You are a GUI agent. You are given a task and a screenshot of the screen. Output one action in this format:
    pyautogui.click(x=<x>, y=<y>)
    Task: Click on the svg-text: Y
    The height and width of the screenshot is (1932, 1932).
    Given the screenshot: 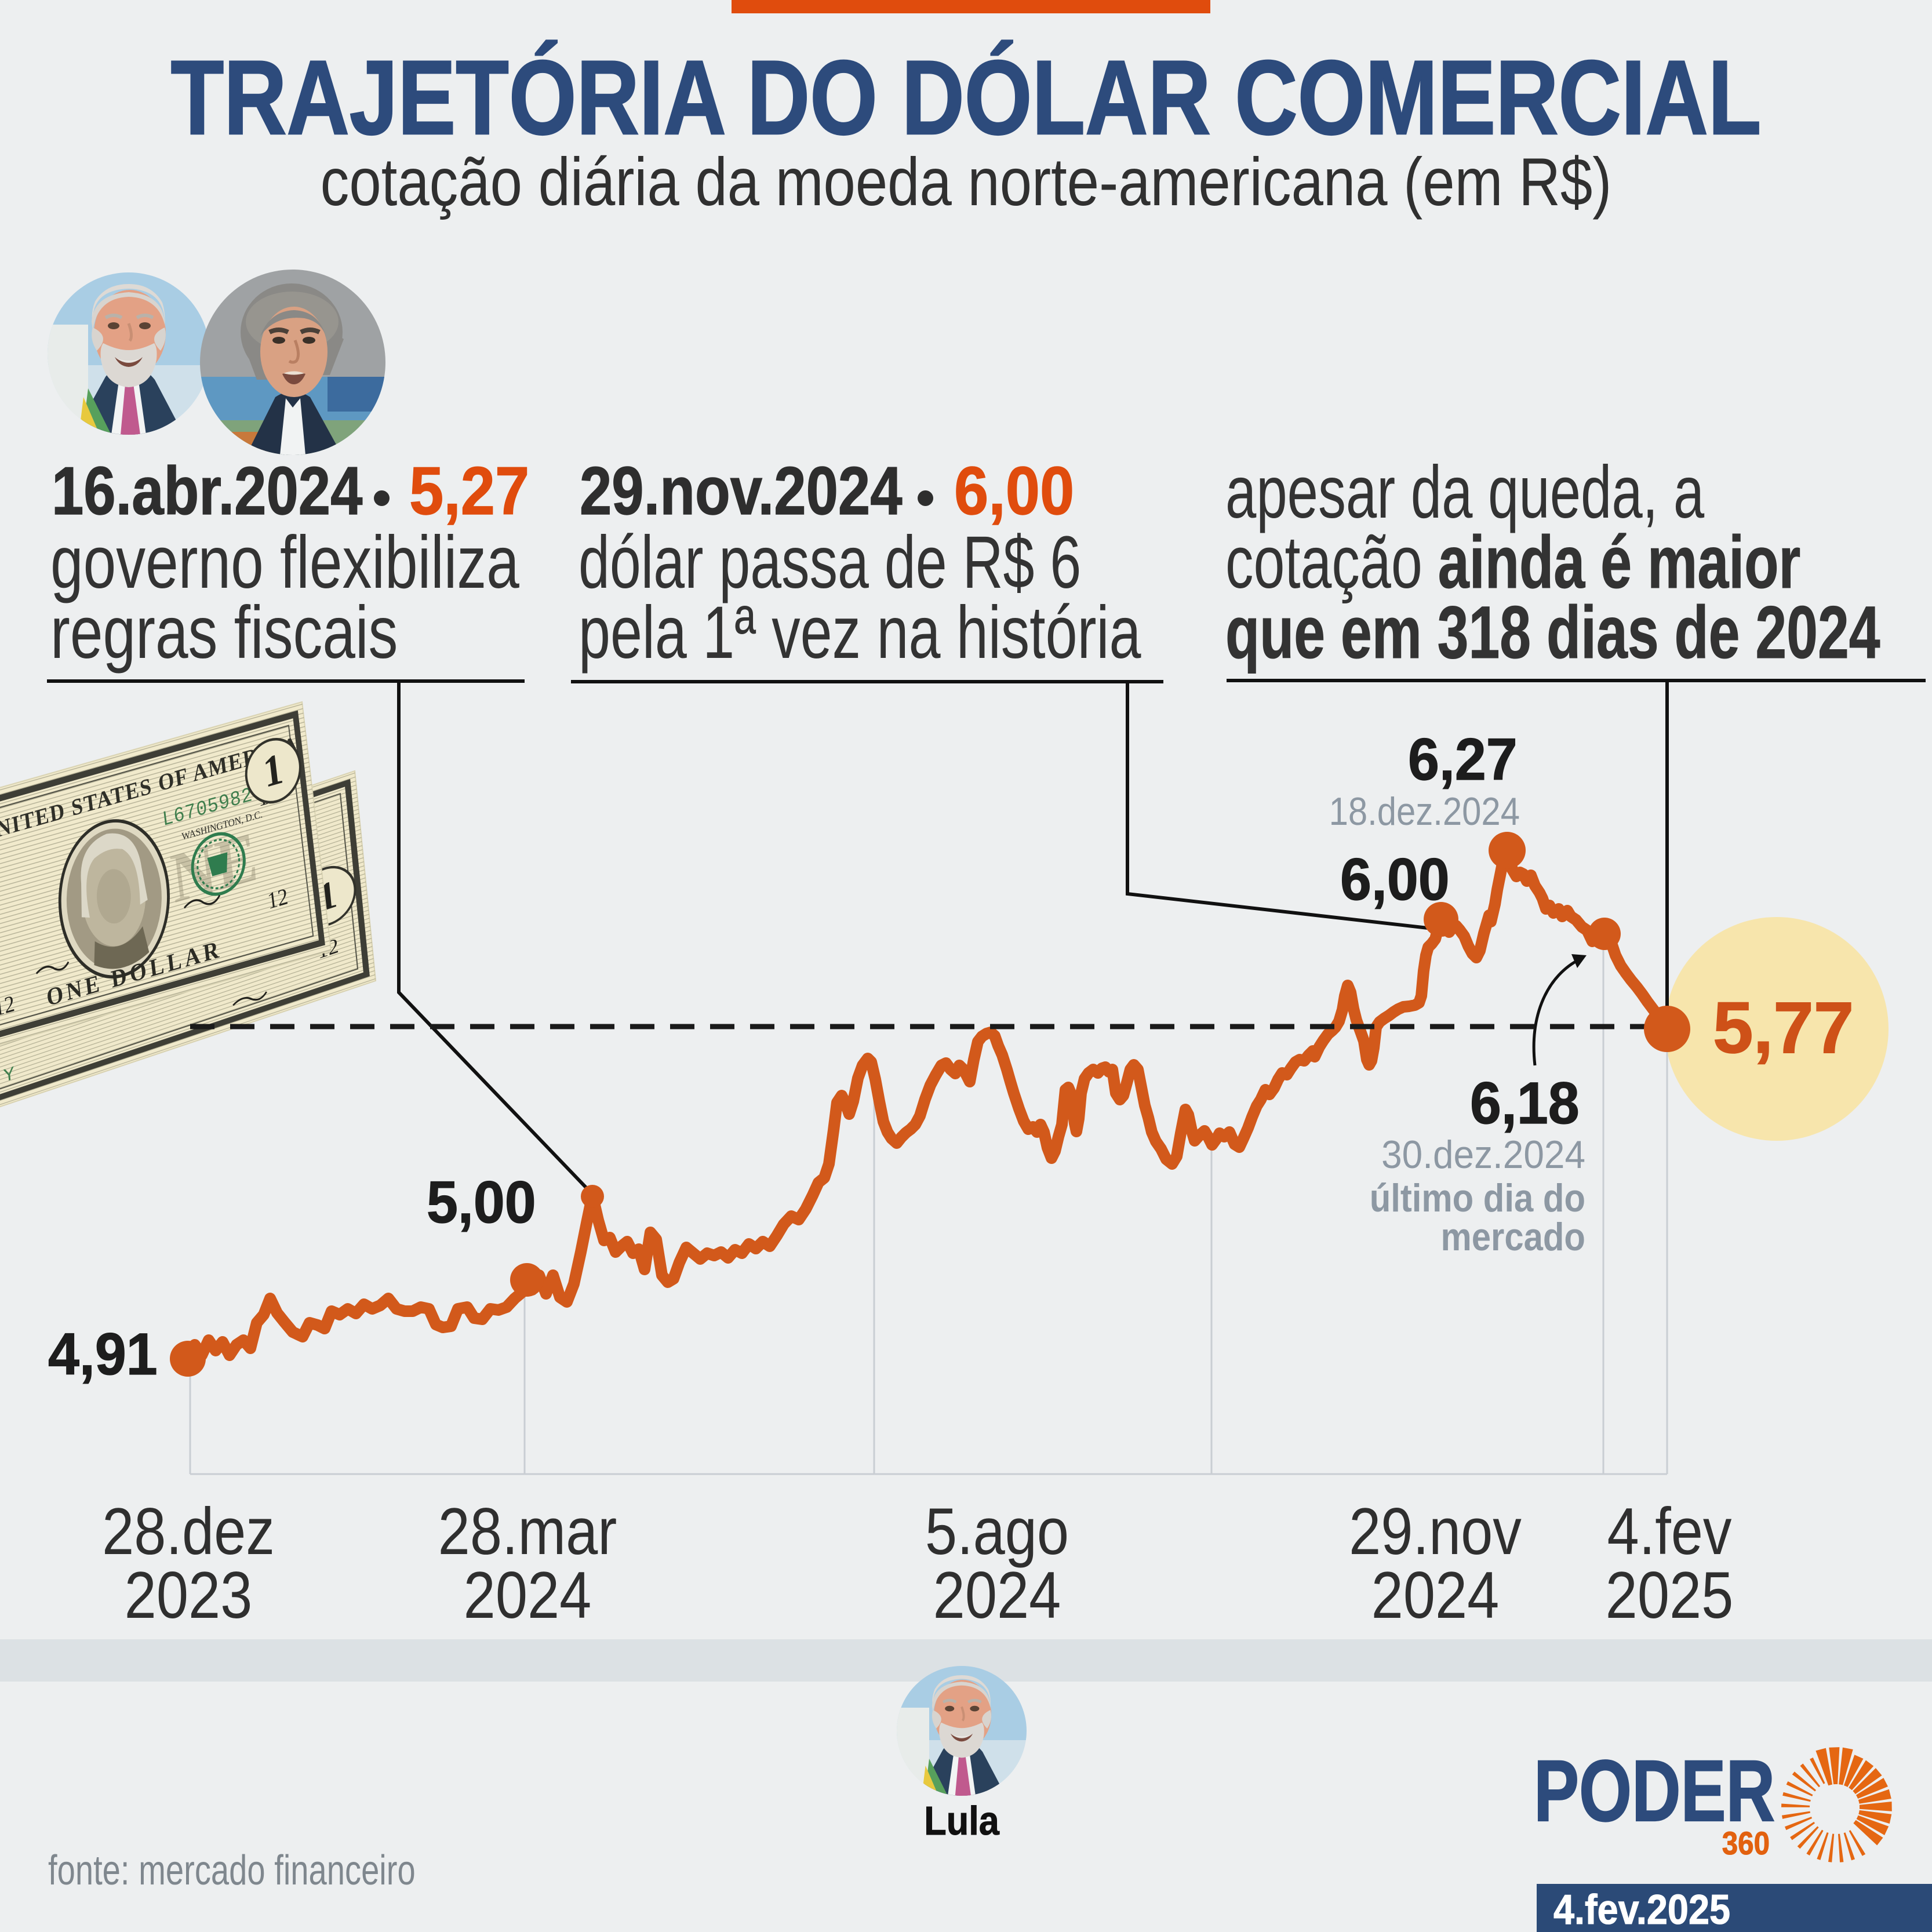 What is the action you would take?
    pyautogui.click(x=9, y=1075)
    